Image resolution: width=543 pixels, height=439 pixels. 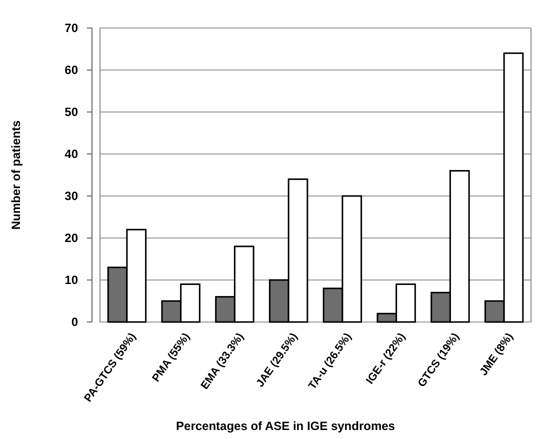 What do you see at coordinates (71, 238) in the screenshot?
I see `y-tick-label: 20` at bounding box center [71, 238].